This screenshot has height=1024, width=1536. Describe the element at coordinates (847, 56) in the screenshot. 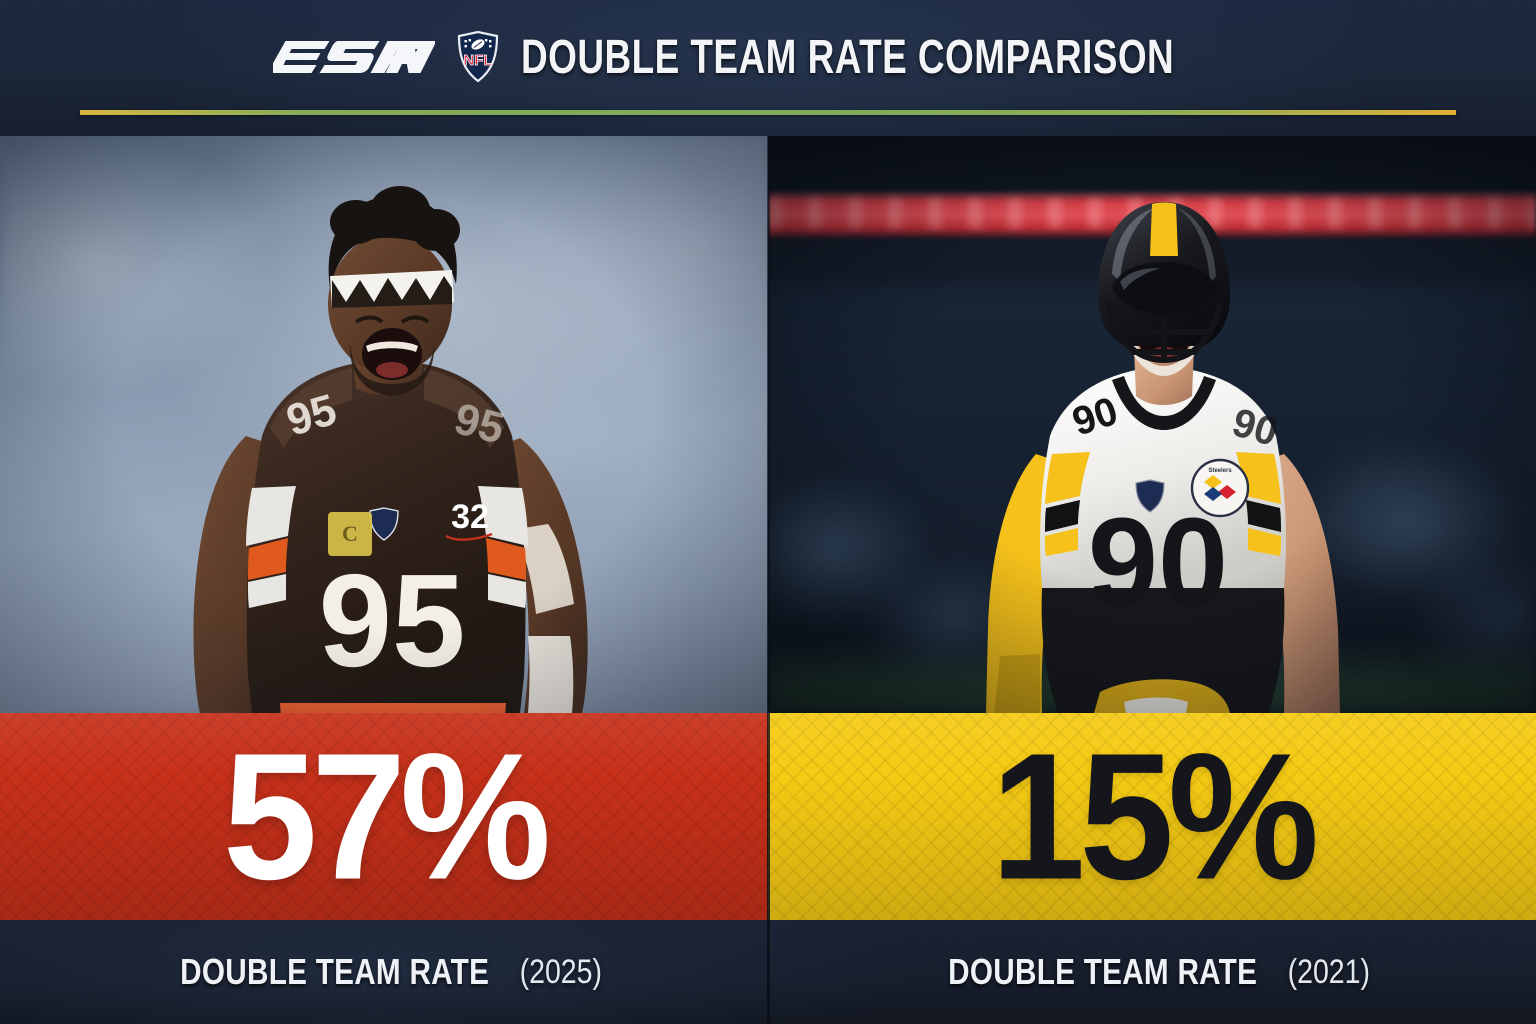

I see `page-title: DOUBLE TEAM RATE COMPARISON` at that location.